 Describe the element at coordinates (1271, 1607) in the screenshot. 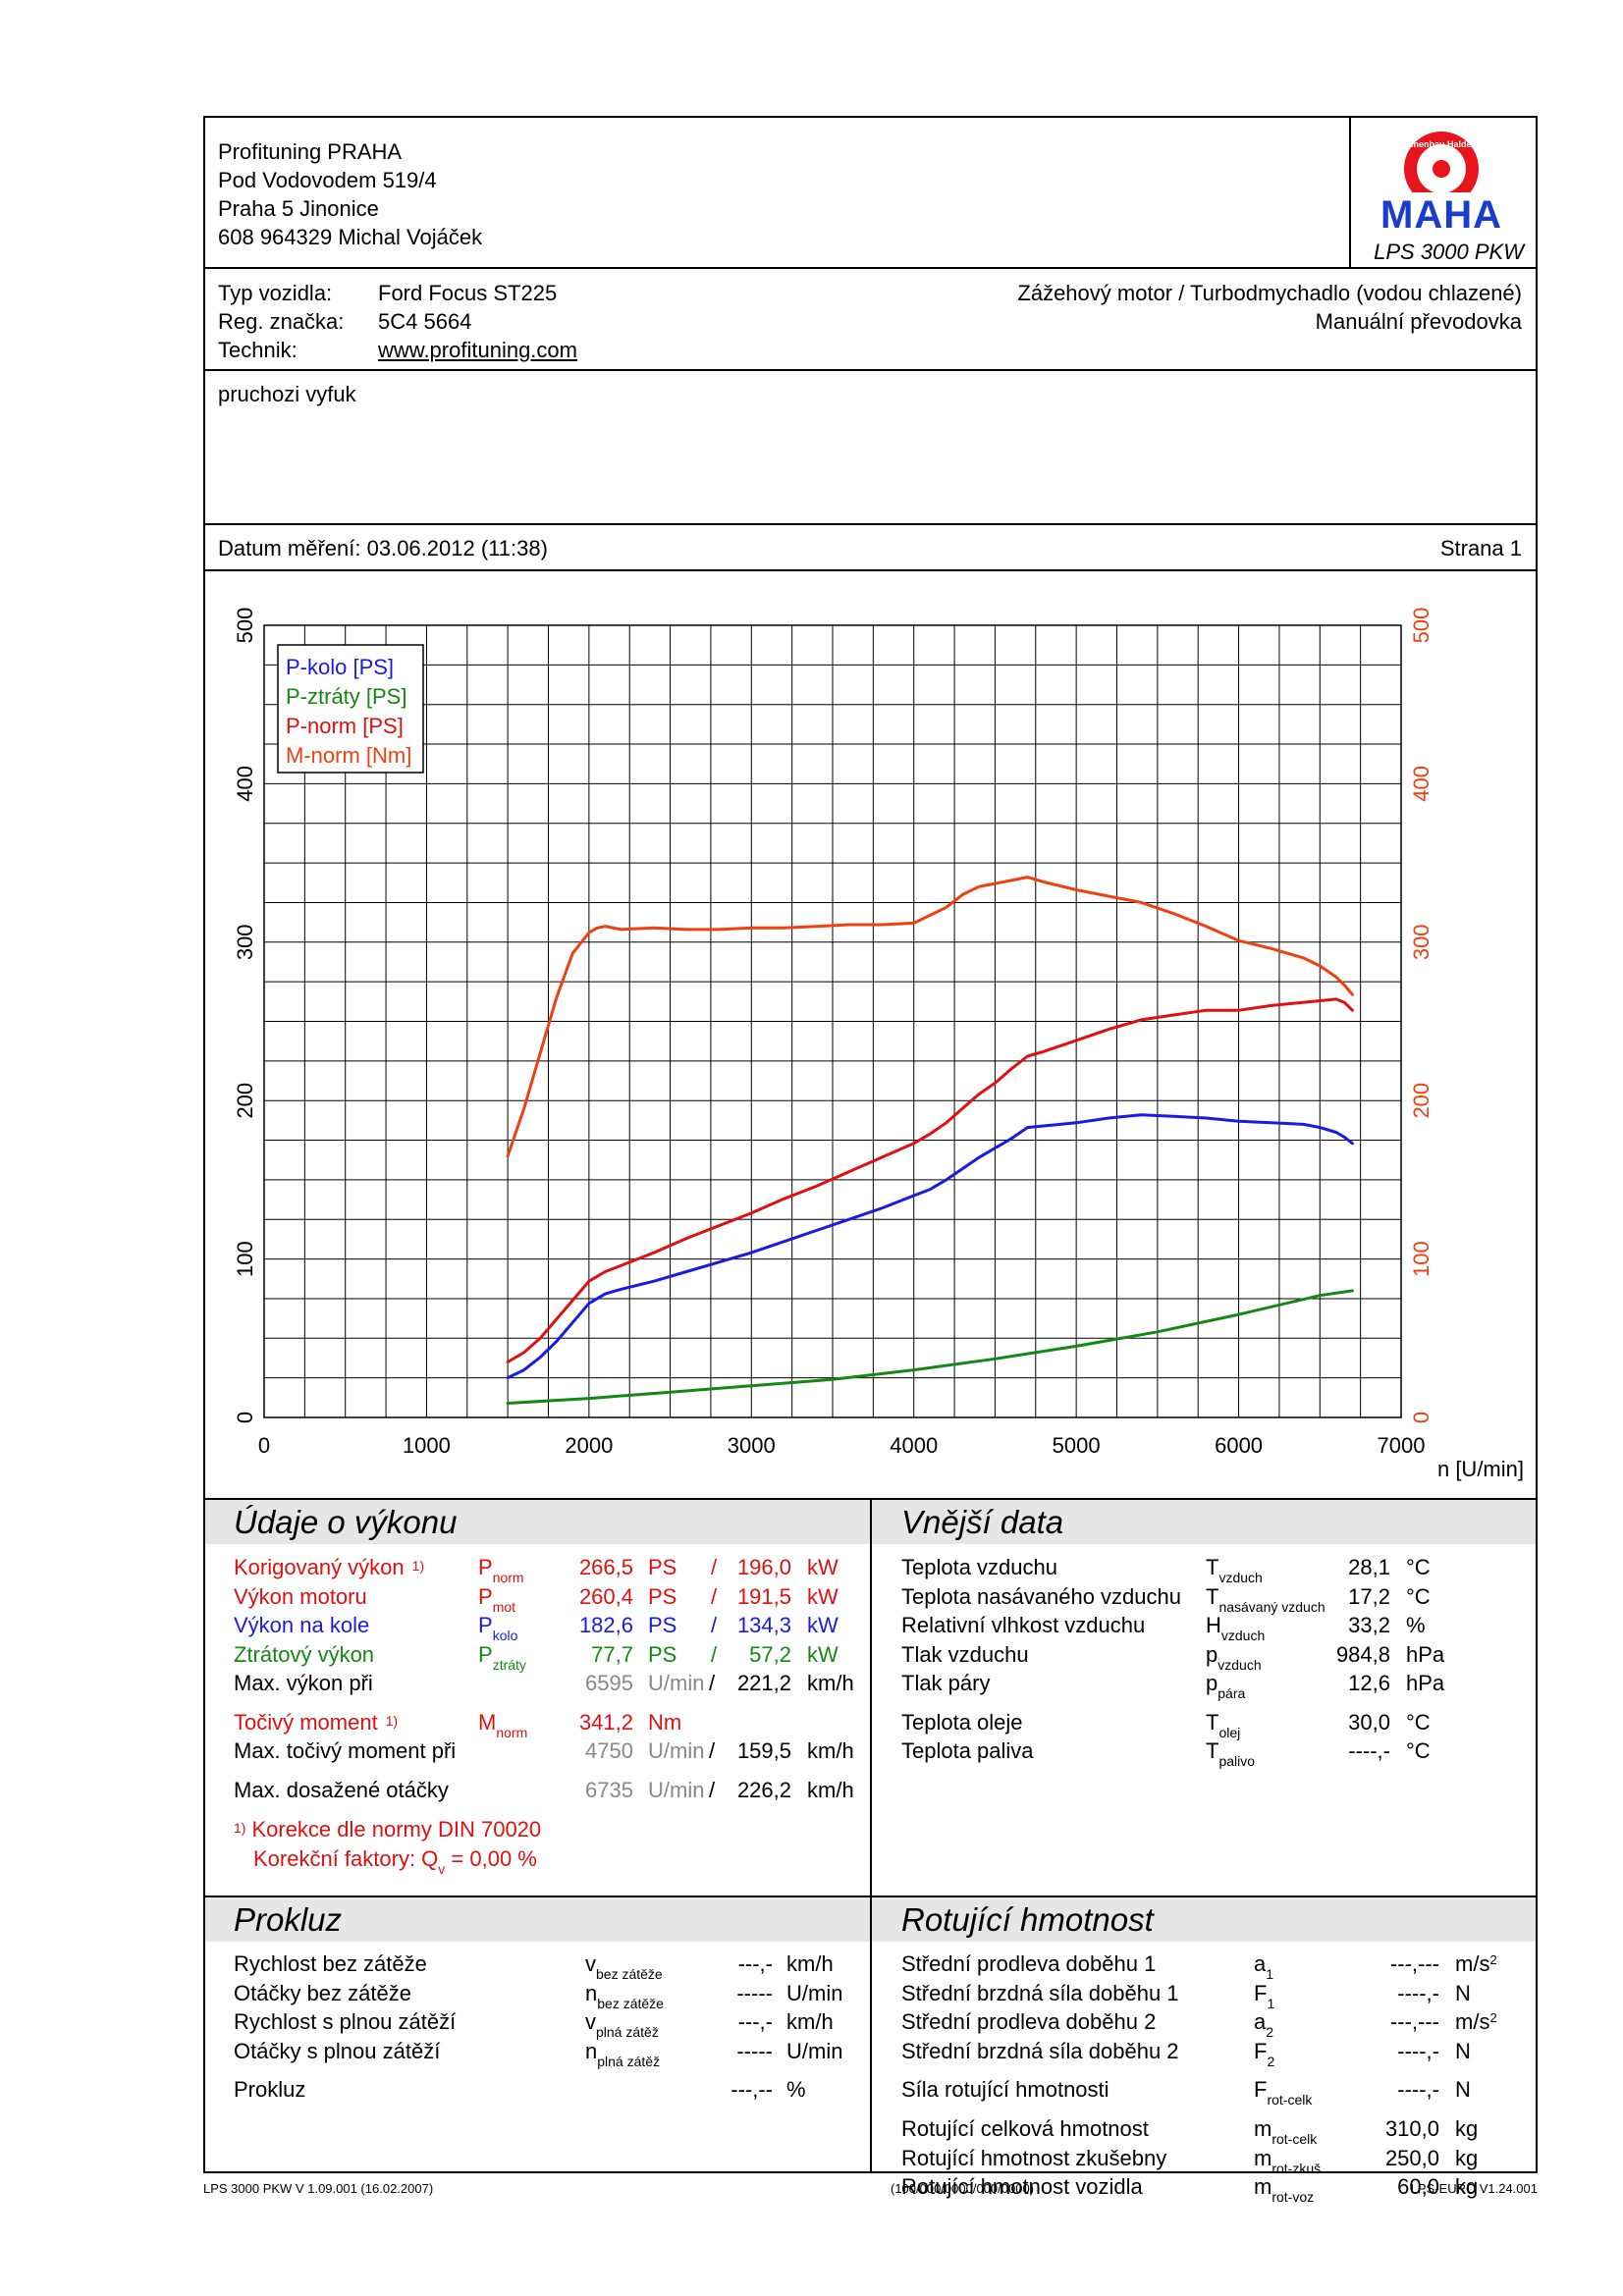

I see `external-symbol-subscript: nasávaný vzduch` at that location.